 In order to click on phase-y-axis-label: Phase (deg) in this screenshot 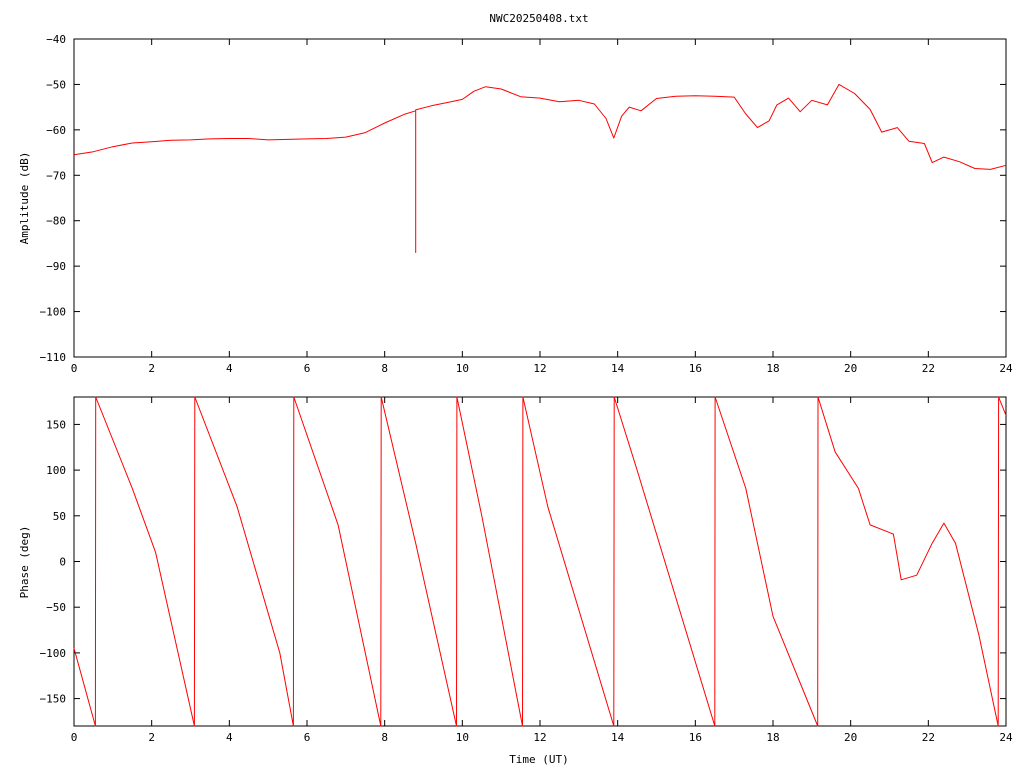, I will do `click(24, 562)`.